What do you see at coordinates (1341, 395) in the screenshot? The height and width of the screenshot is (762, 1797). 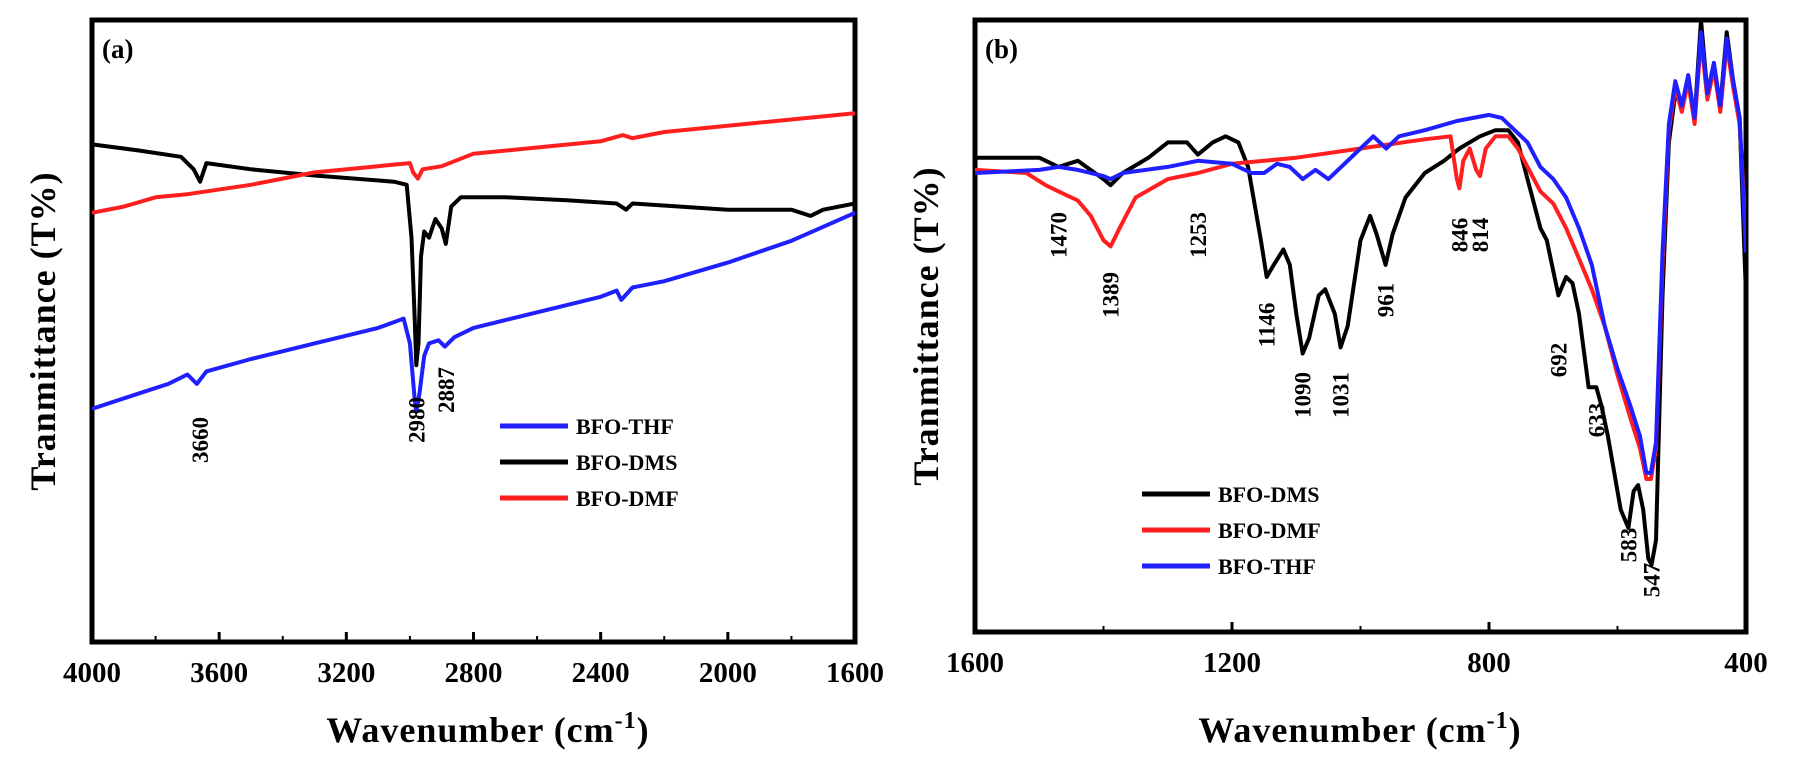 I see `peak-label-1031: 1031` at bounding box center [1341, 395].